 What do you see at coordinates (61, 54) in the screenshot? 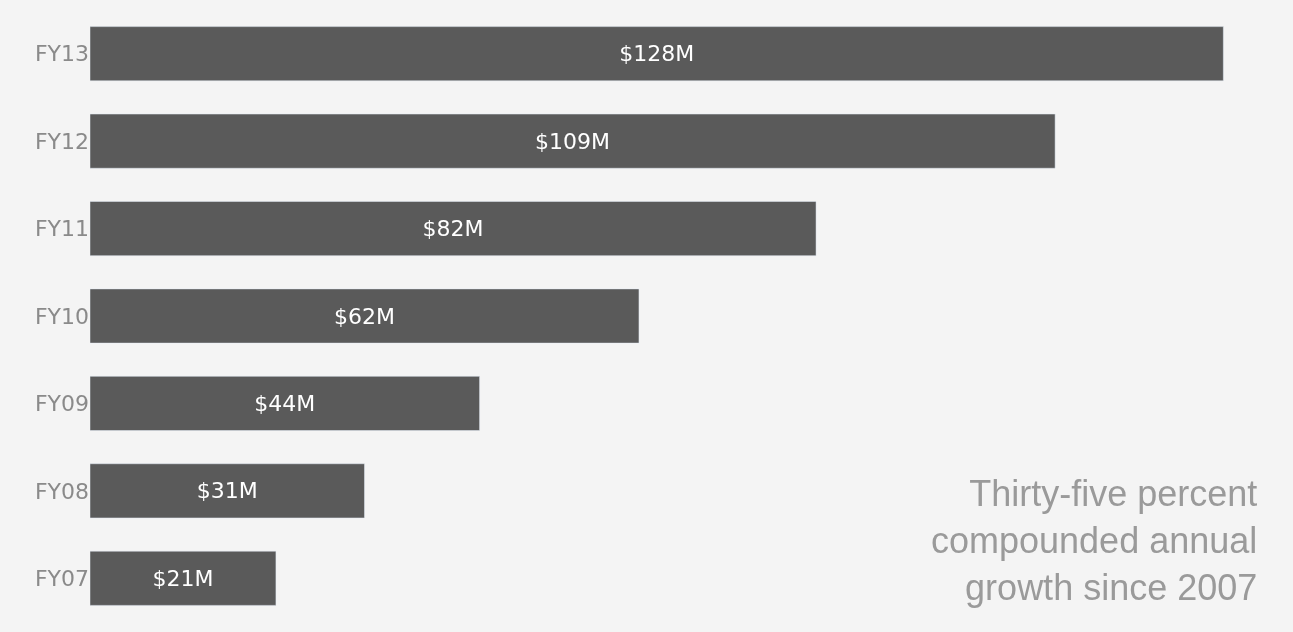
I see `y-tick-label: FY13` at bounding box center [61, 54].